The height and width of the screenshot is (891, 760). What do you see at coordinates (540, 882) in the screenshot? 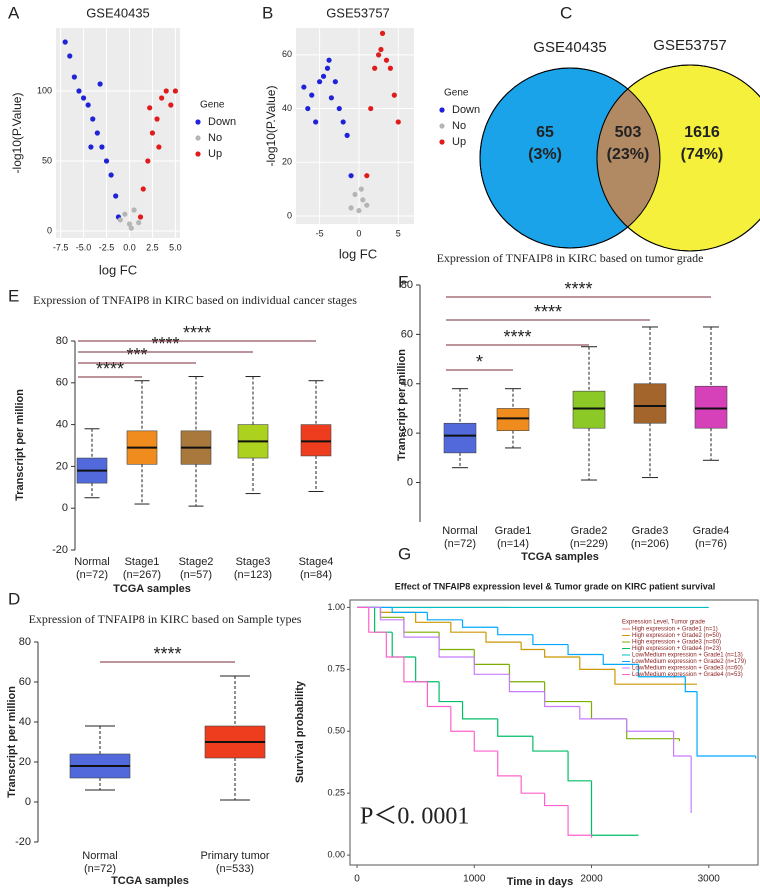
I see `x-axis-label: Time in days` at bounding box center [540, 882].